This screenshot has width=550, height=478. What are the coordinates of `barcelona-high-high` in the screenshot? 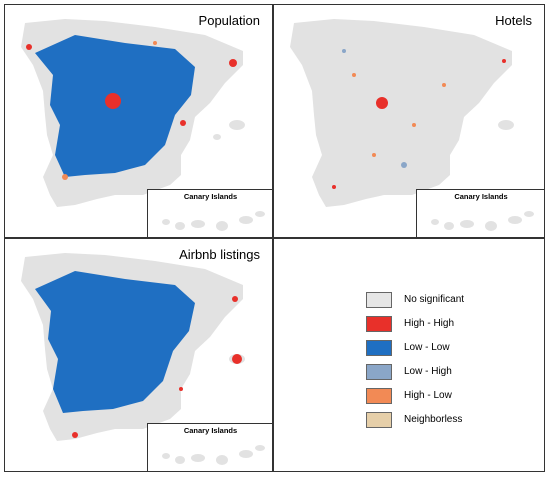 It's located at (233, 63).